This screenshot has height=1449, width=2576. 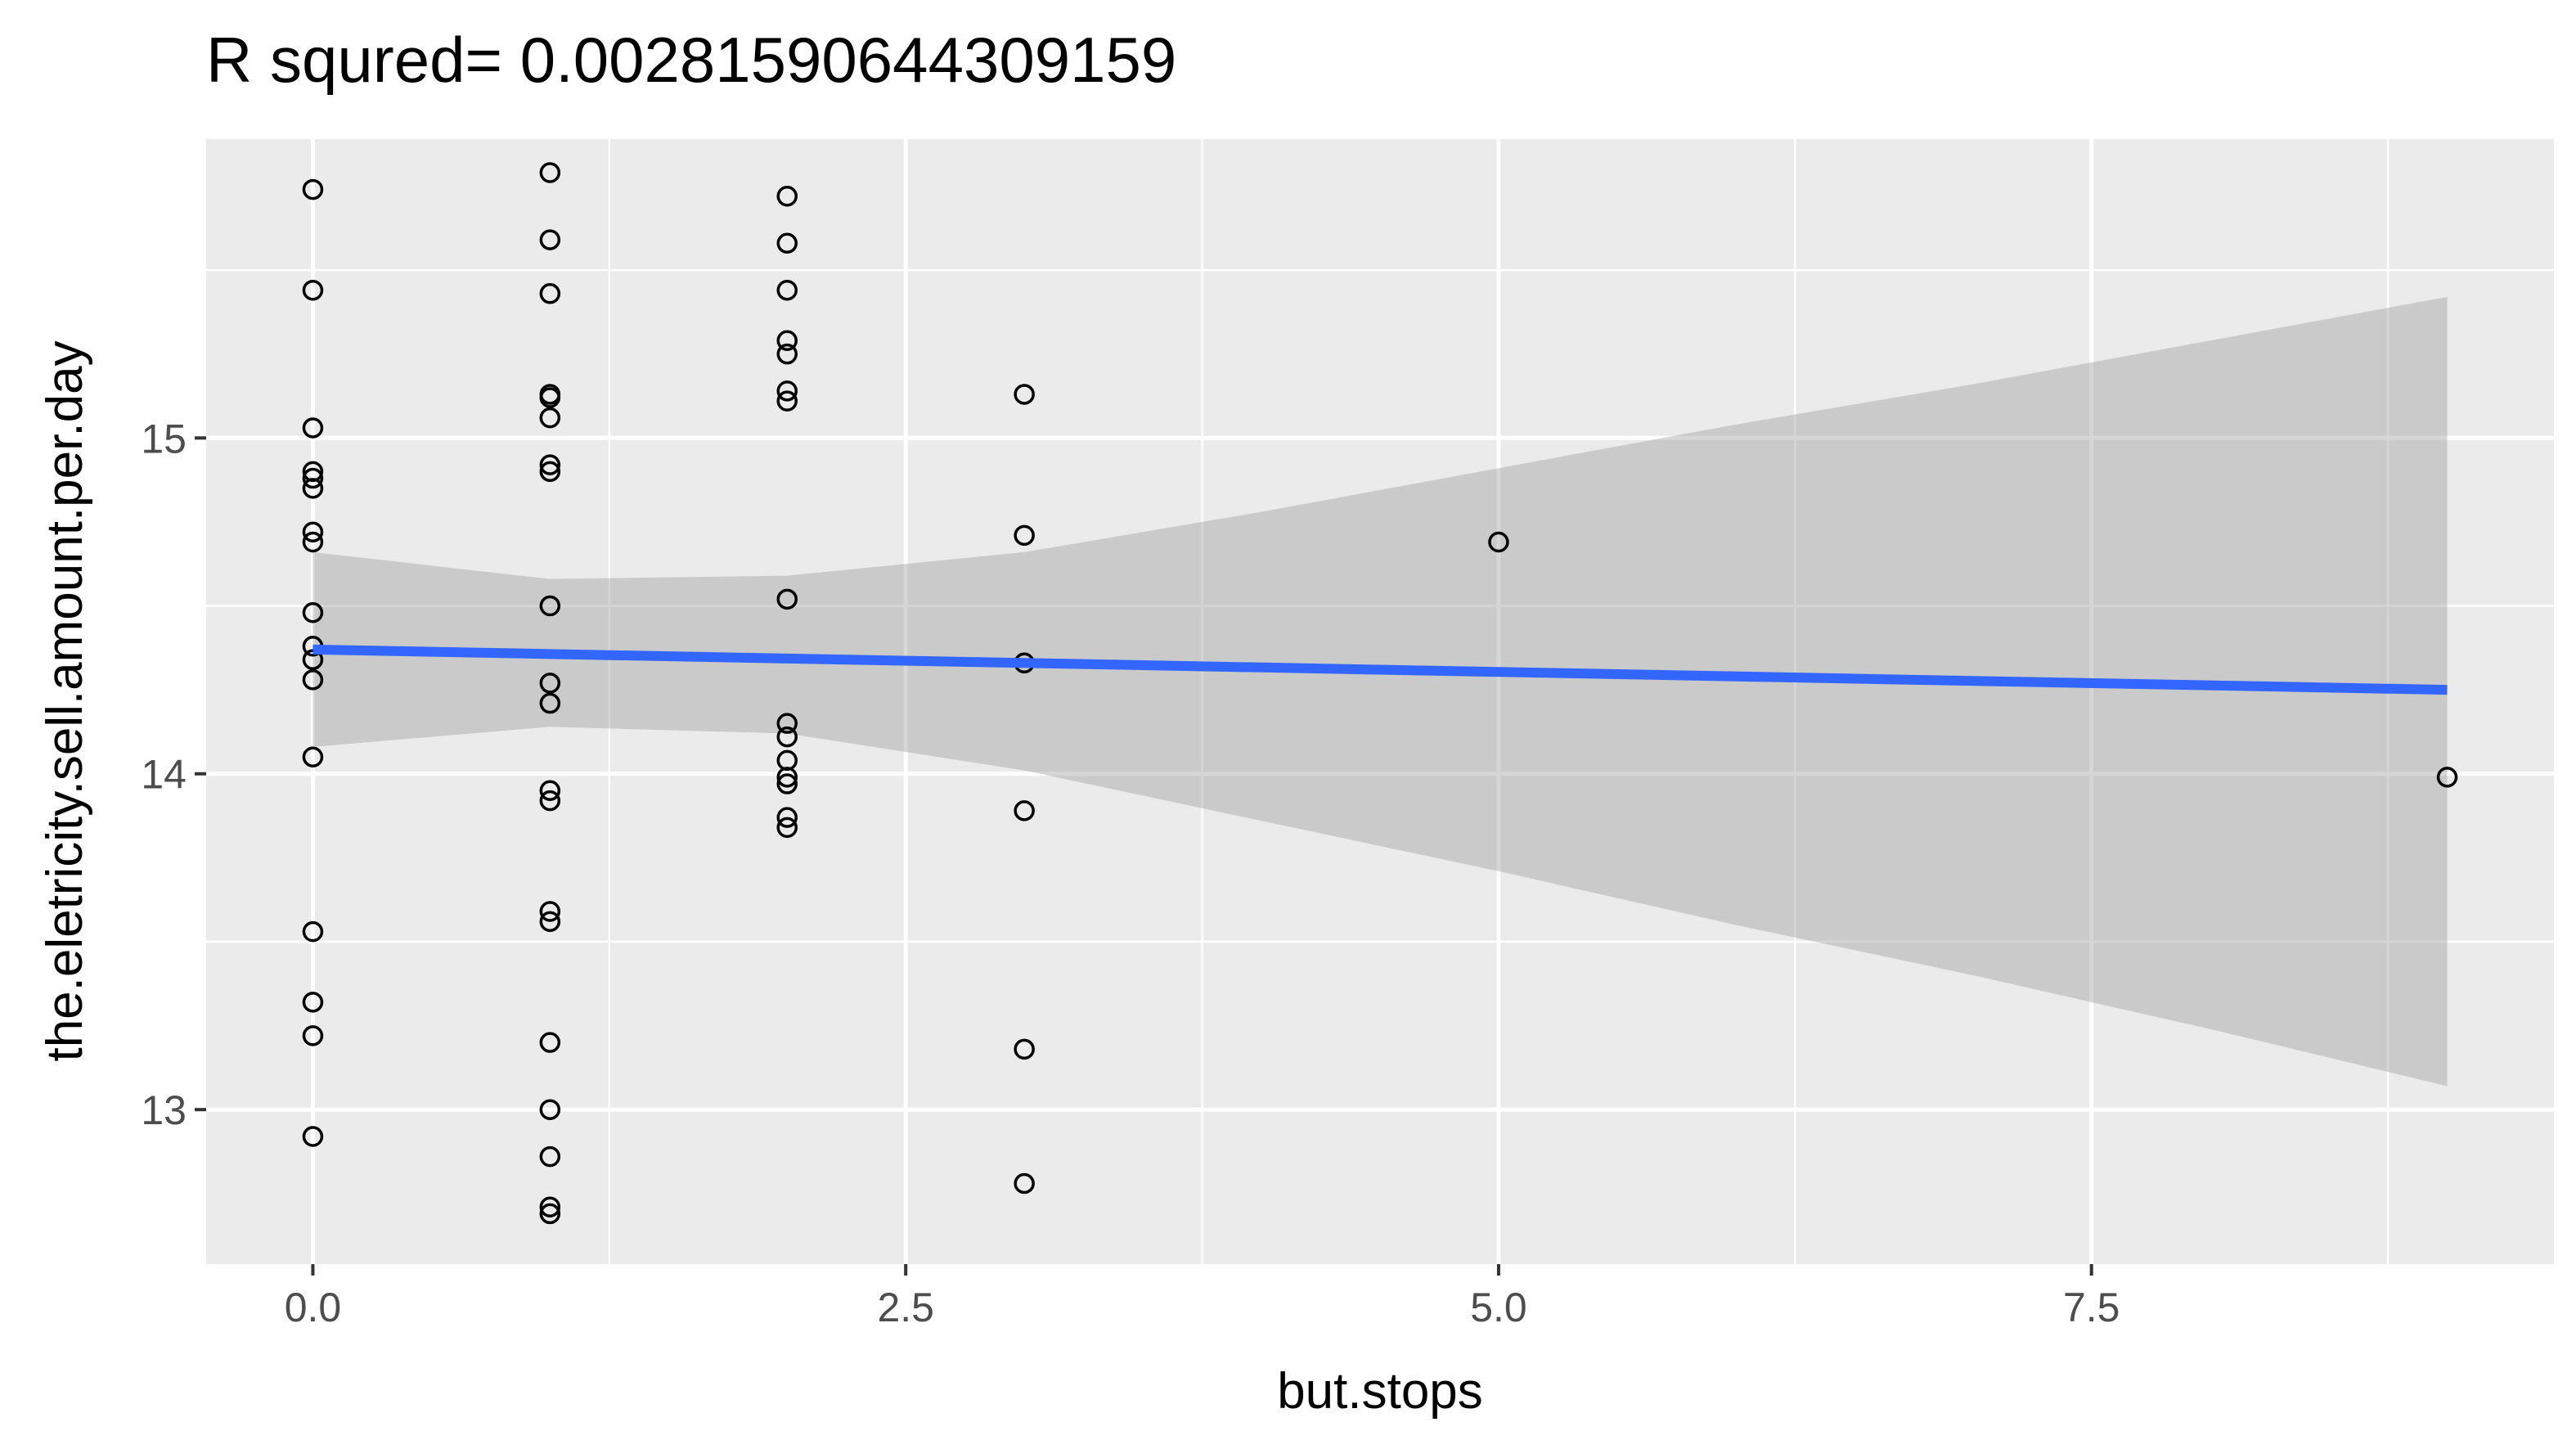 What do you see at coordinates (65, 701) in the screenshot?
I see `y-axis-title: the.eletricity.sell.amount.per.day` at bounding box center [65, 701].